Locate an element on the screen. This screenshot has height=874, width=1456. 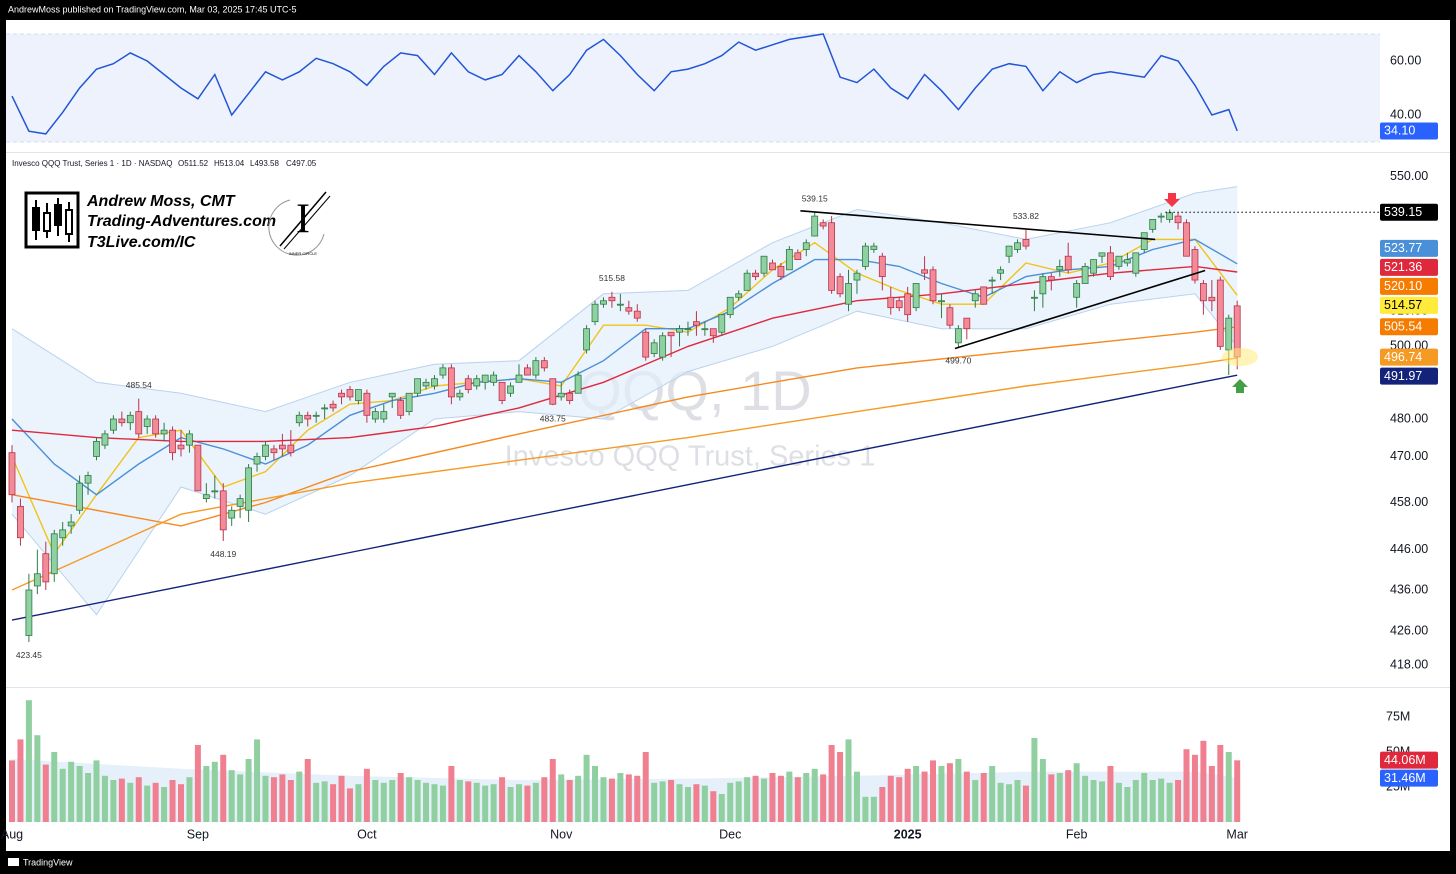
logo-body is located at coordinates (69, 222).